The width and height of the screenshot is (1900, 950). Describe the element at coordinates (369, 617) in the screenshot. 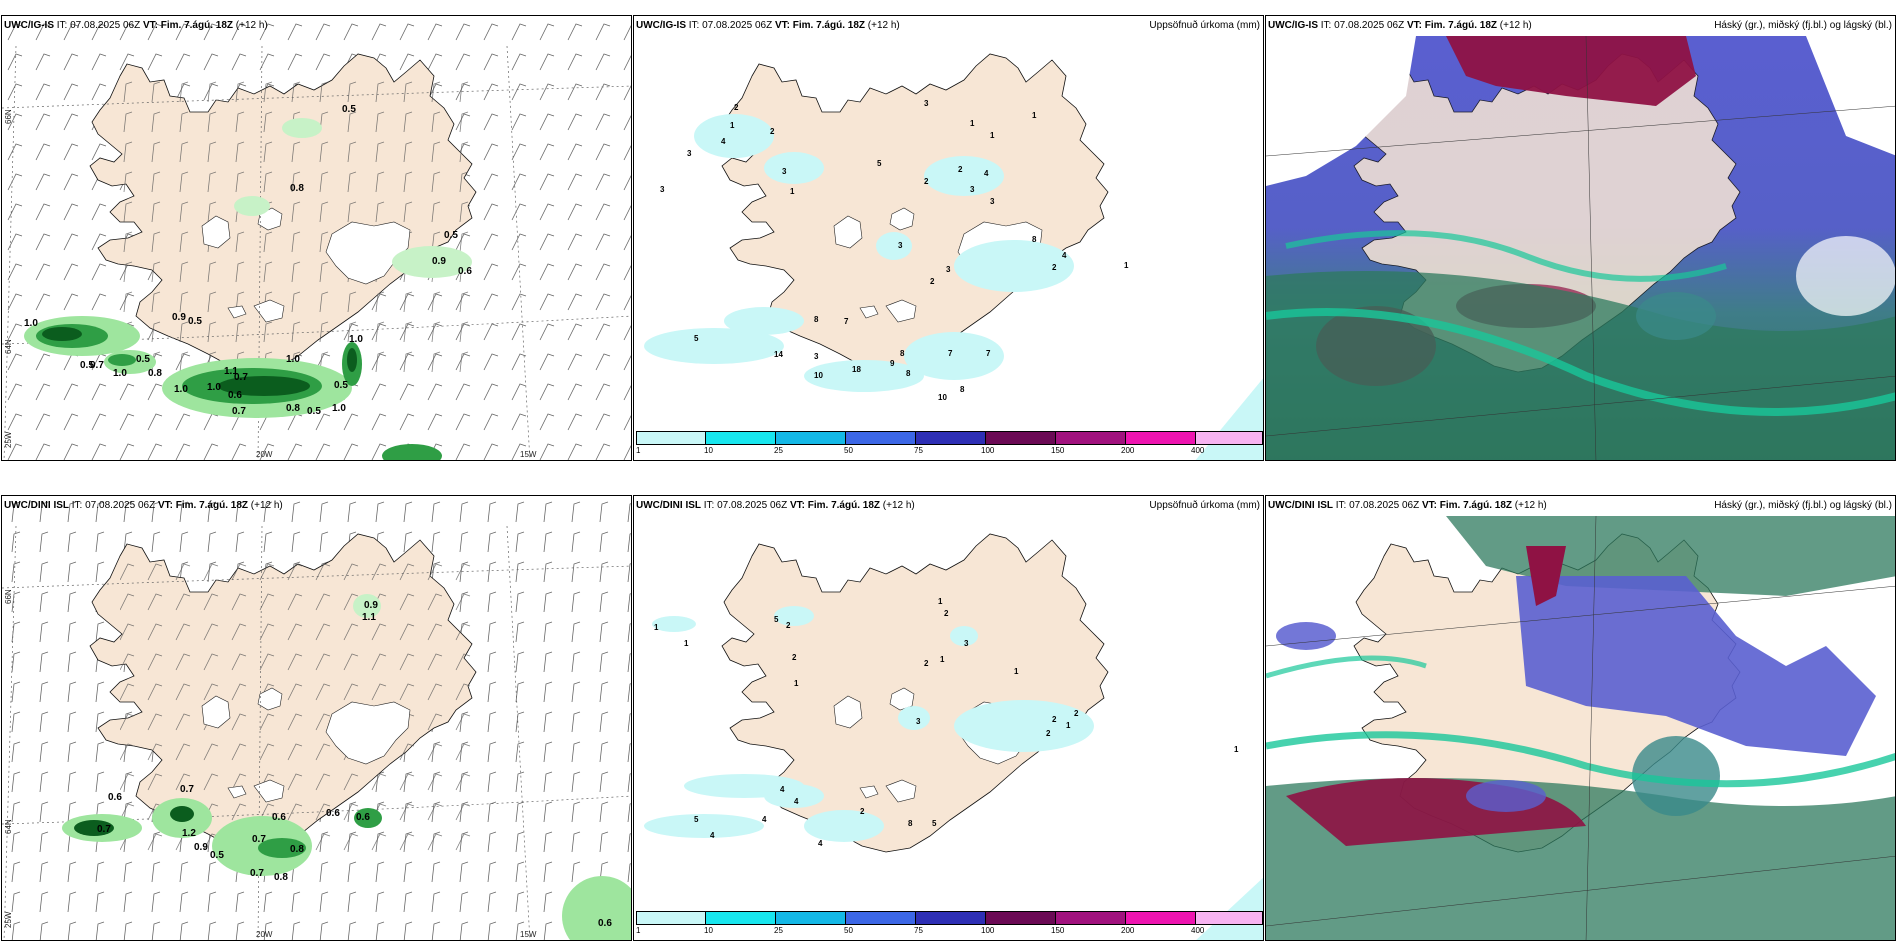

I see `svg-text: 1.1` at that location.